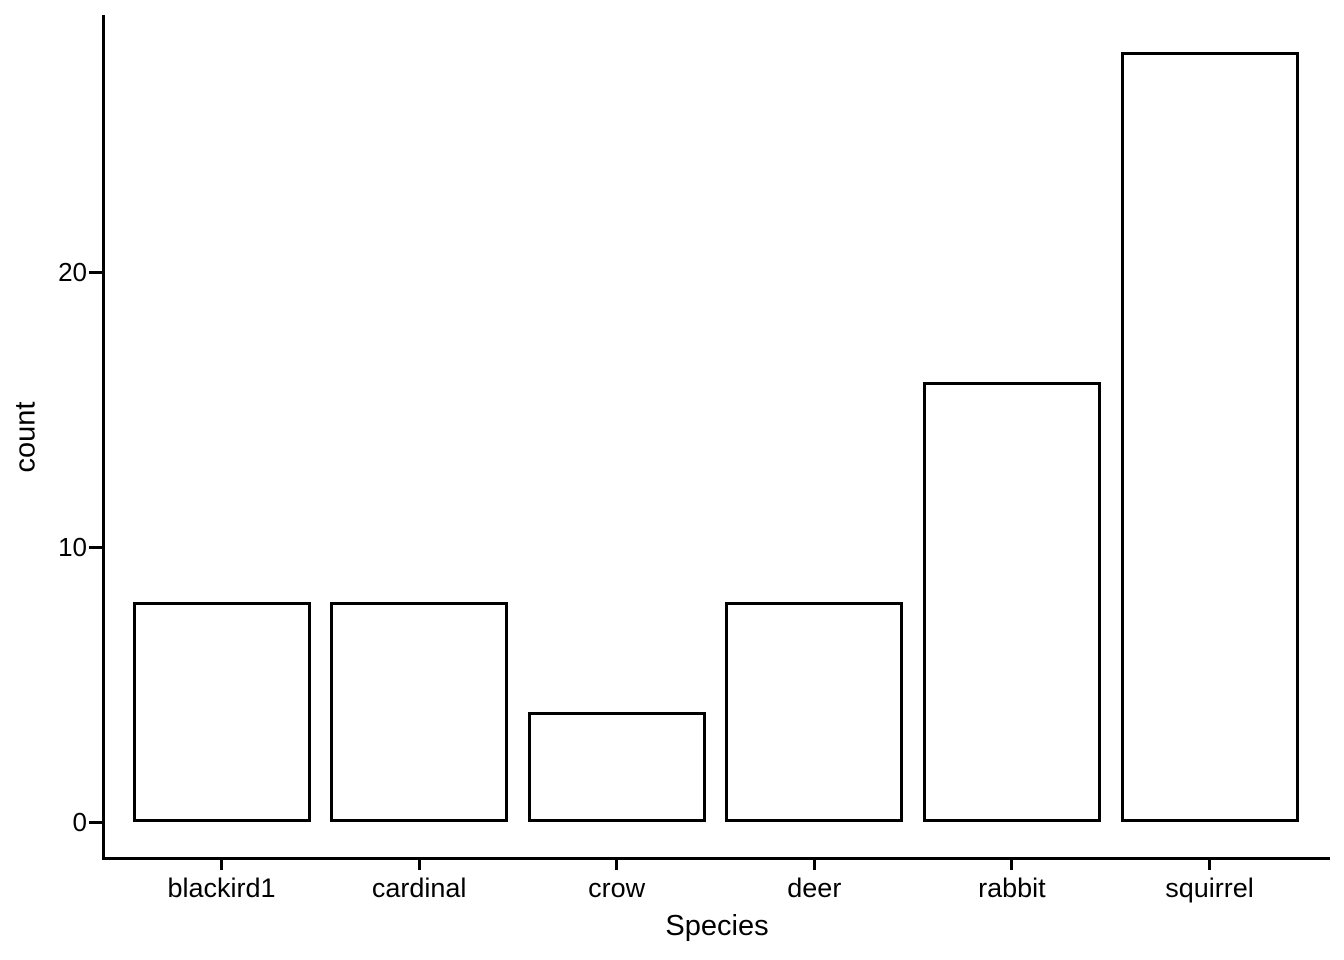  I want to click on bar-rabbit, so click(1011, 602).